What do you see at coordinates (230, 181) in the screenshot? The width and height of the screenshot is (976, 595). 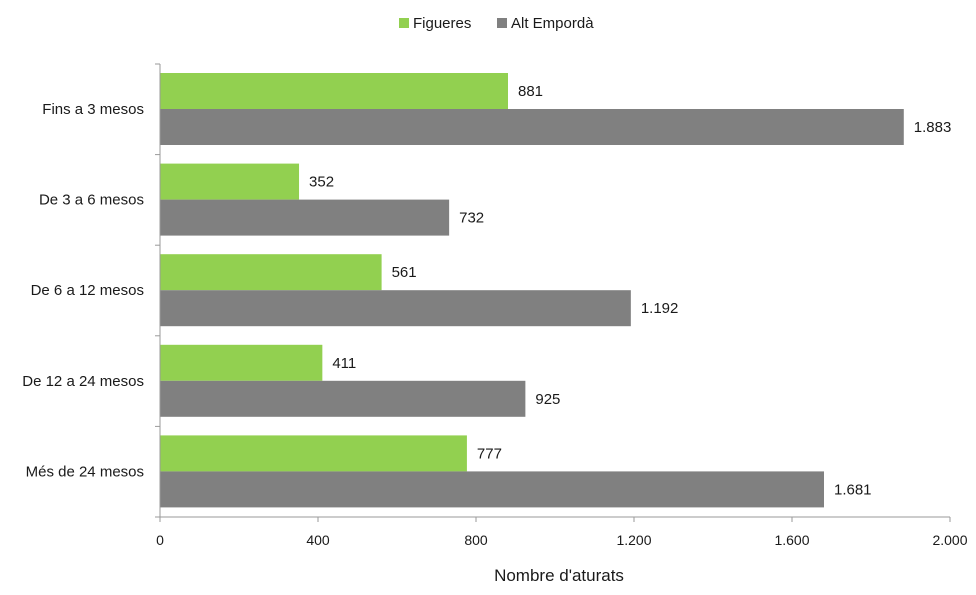 I see `bar-figueres-de-3-a-6-mesos` at bounding box center [230, 181].